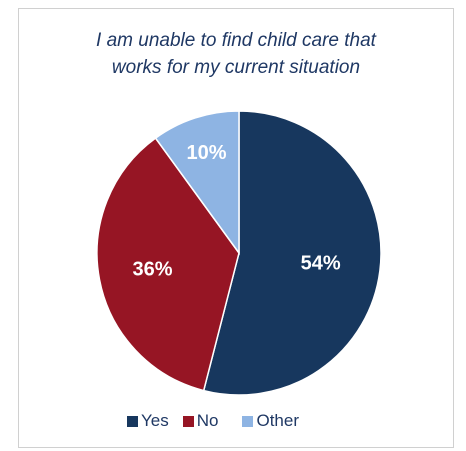 The width and height of the screenshot is (466, 451). Describe the element at coordinates (155, 420) in the screenshot. I see `legend-label-yes: Yes` at that location.